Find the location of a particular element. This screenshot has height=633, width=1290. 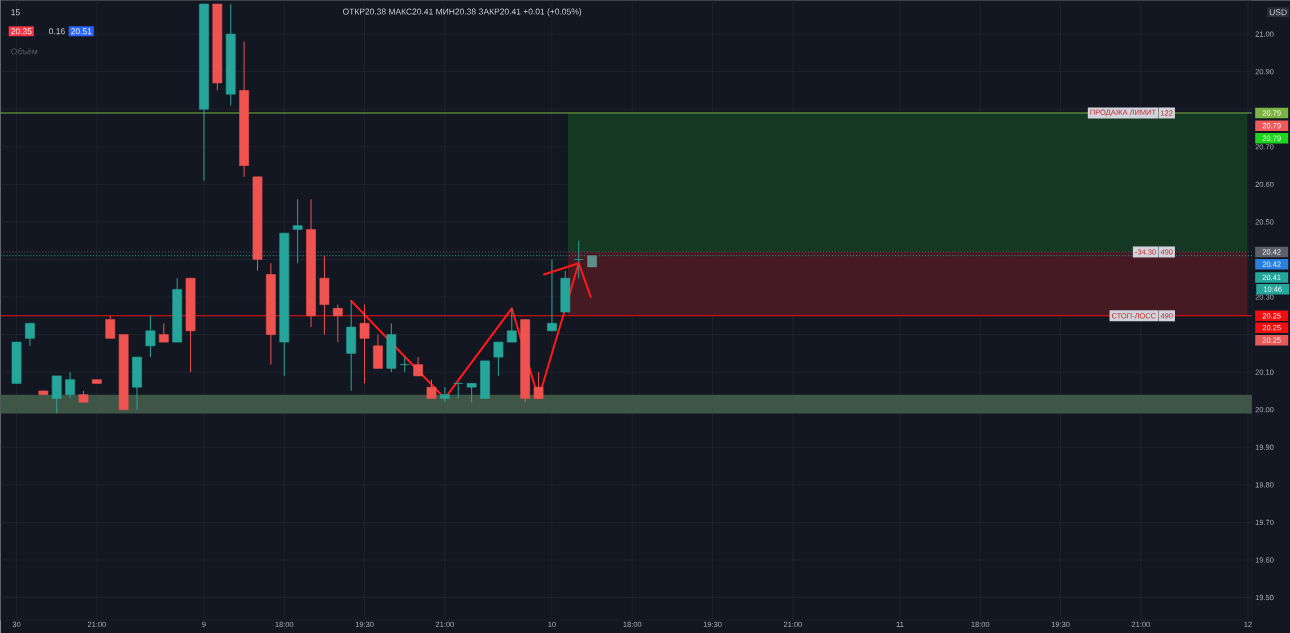

annotation: ОТКР20.38 МАКС20.41 МИН20.38 ЗАКР20.41 +0.01 (+0.05%) is located at coordinates (462, 12).